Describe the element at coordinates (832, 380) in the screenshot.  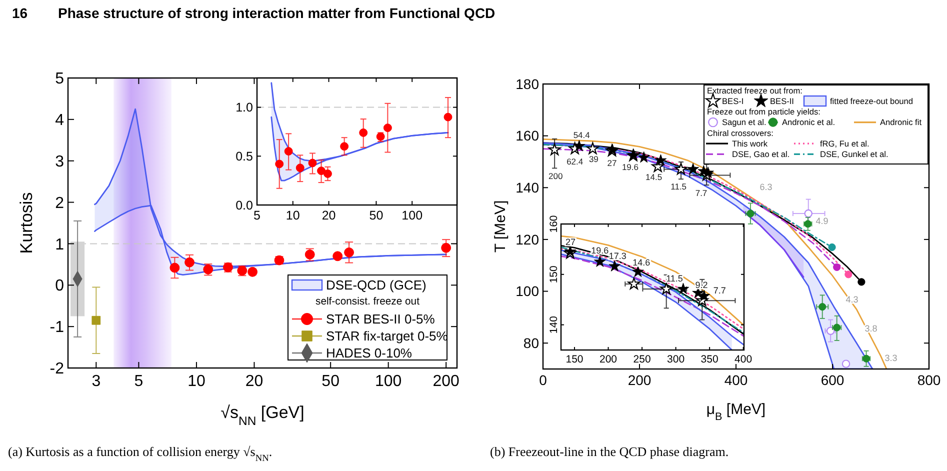
I see `x-tick-label: 600` at that location.